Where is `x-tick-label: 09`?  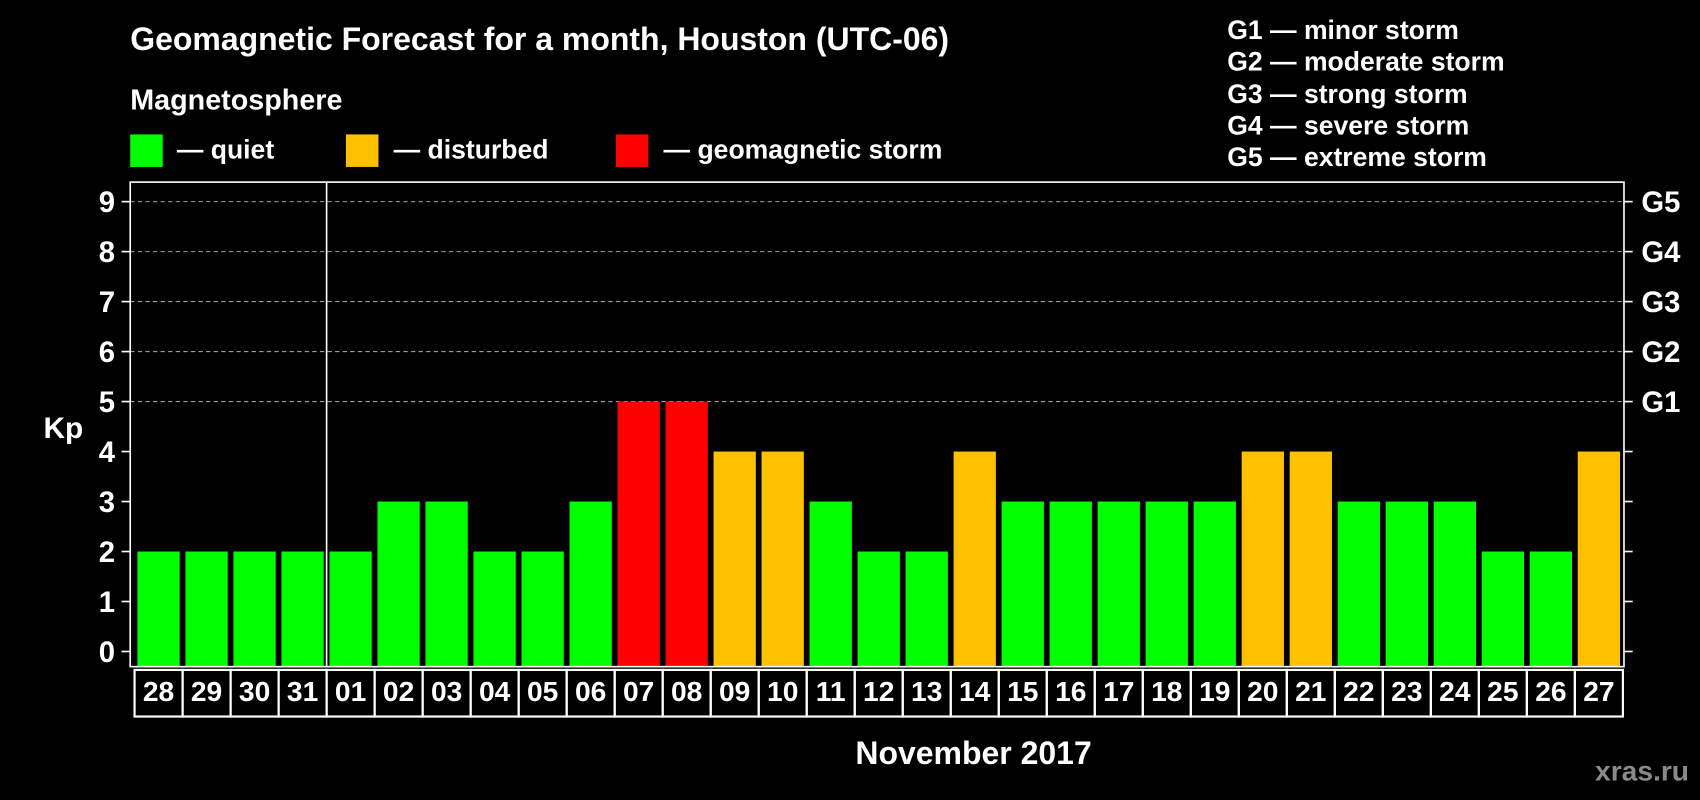 x-tick-label: 09 is located at coordinates (734, 691).